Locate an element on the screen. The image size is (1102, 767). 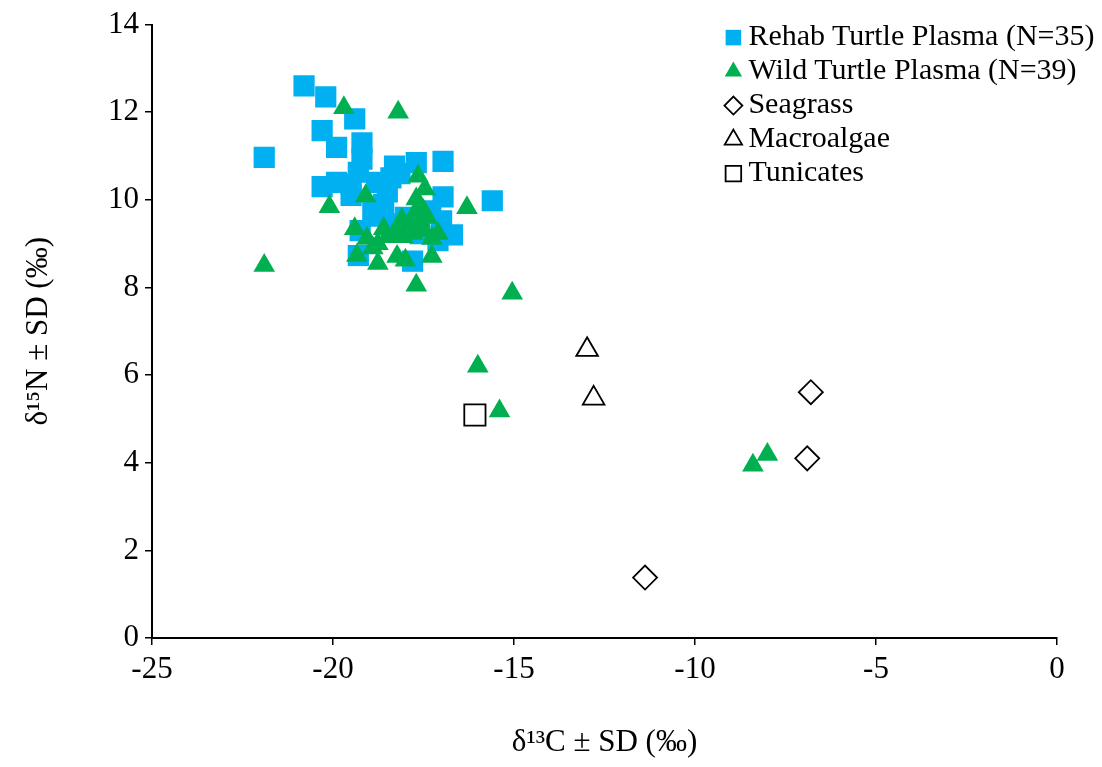
legend-label: Rehab Turtle Plasma (N=35) is located at coordinates (921, 35).